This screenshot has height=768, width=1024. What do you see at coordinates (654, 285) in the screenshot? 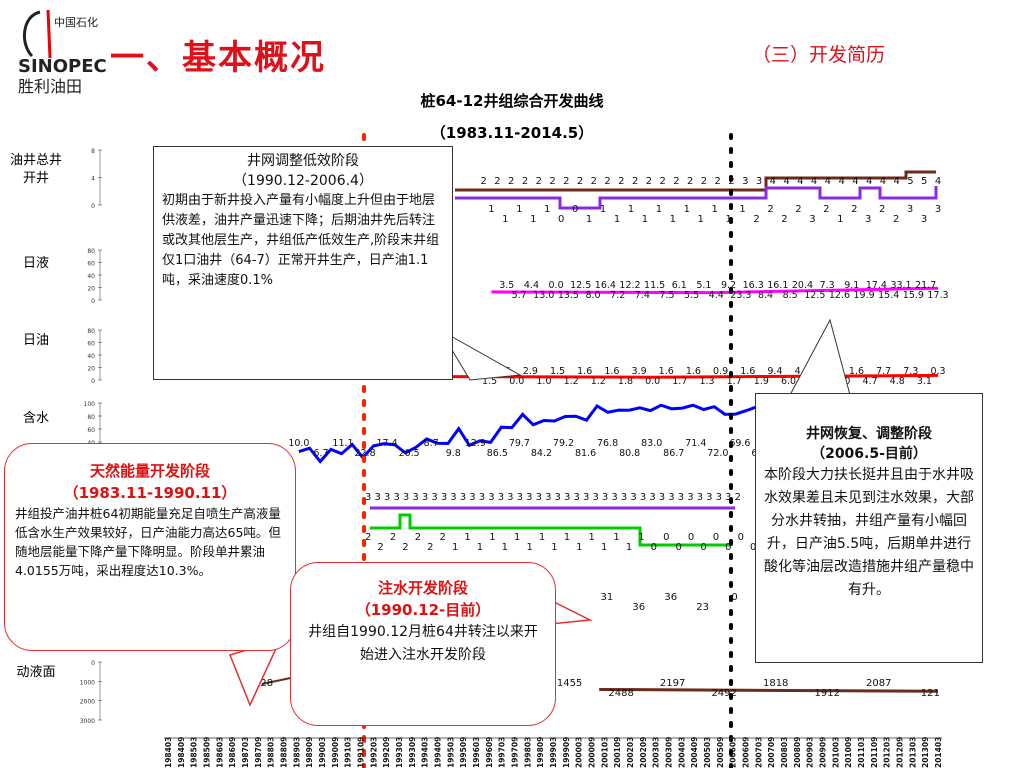
I see `liquid-label: 11.5` at bounding box center [654, 285].